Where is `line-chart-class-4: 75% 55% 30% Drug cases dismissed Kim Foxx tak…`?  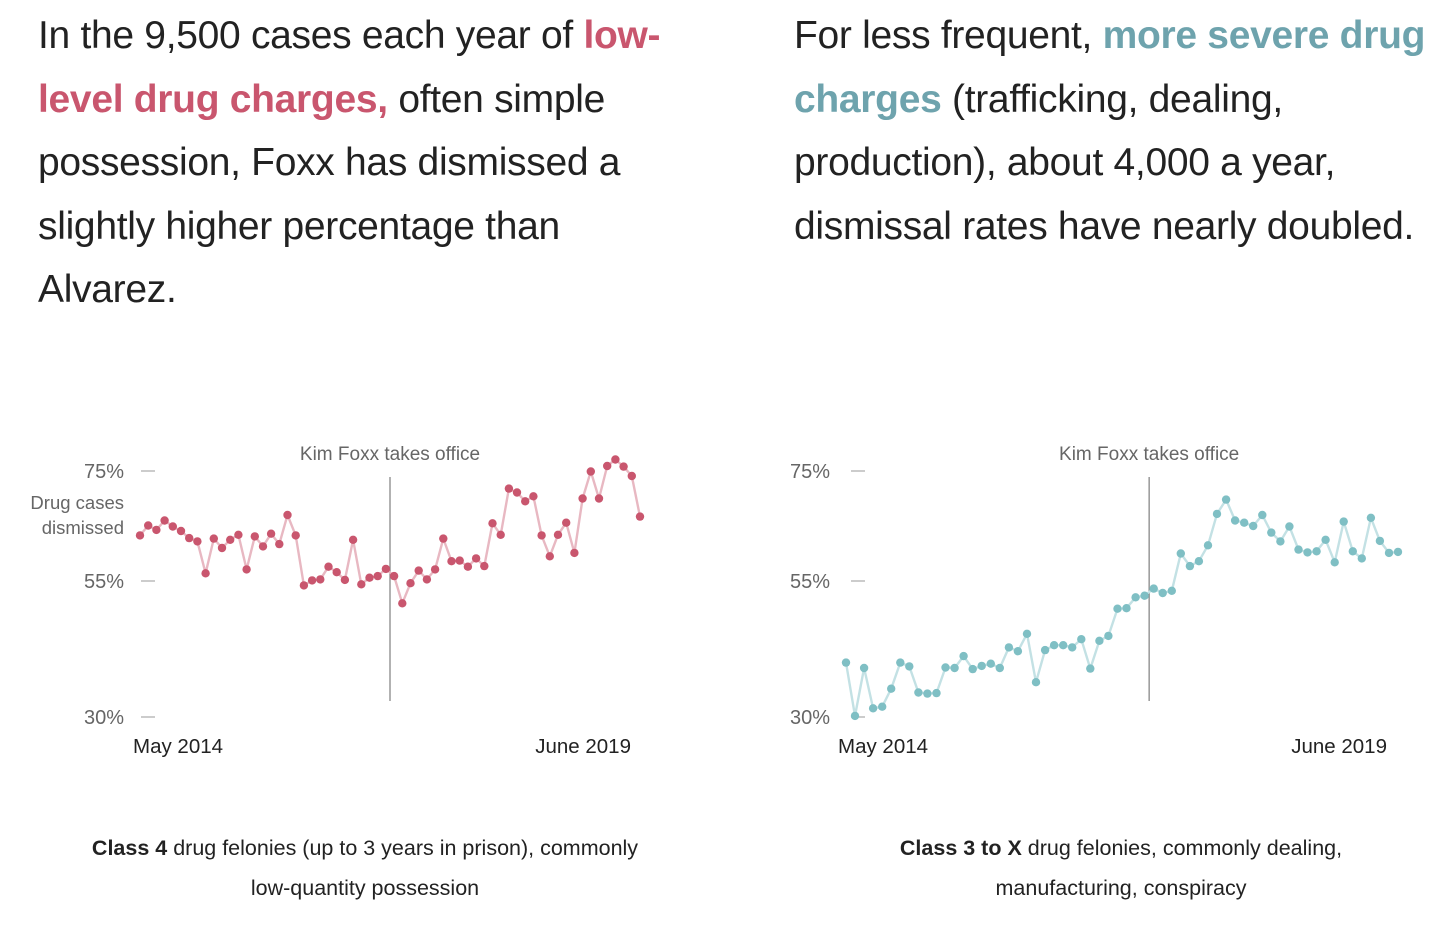 line-chart-class-4: 75% 55% 30% Drug cases dismissed Kim Foxx tak… is located at coordinates (337, 601).